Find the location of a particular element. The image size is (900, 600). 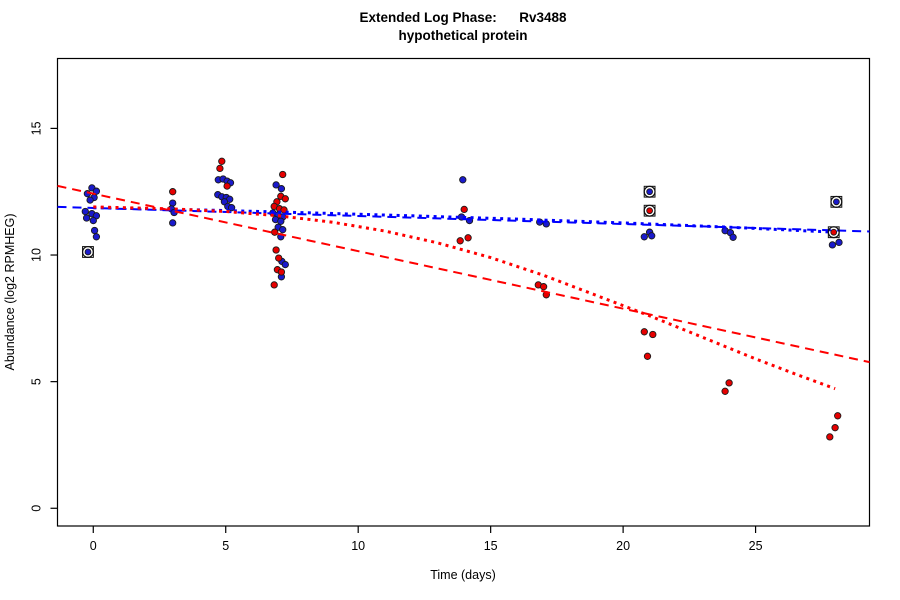

x-tick-label: 20 is located at coordinates (623, 546).